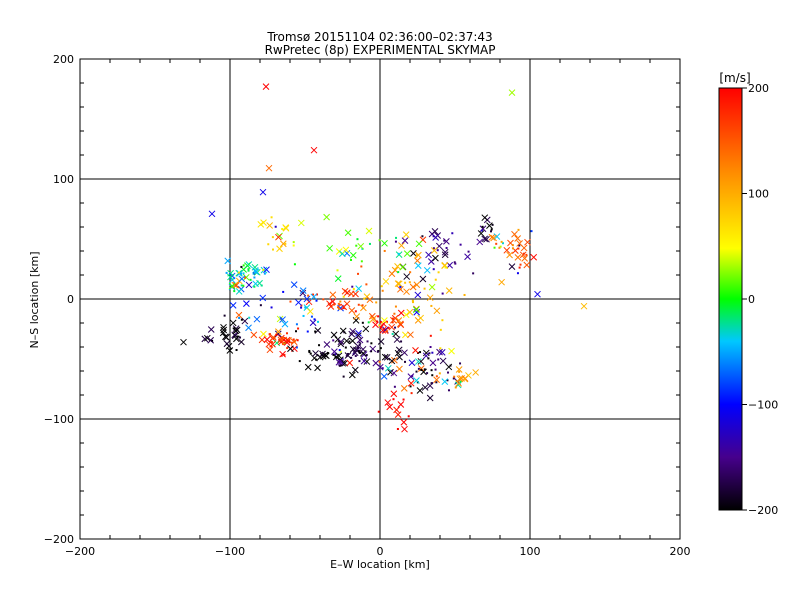  What do you see at coordinates (63, 59) in the screenshot?
I see `y-tick-label: 200` at bounding box center [63, 59].